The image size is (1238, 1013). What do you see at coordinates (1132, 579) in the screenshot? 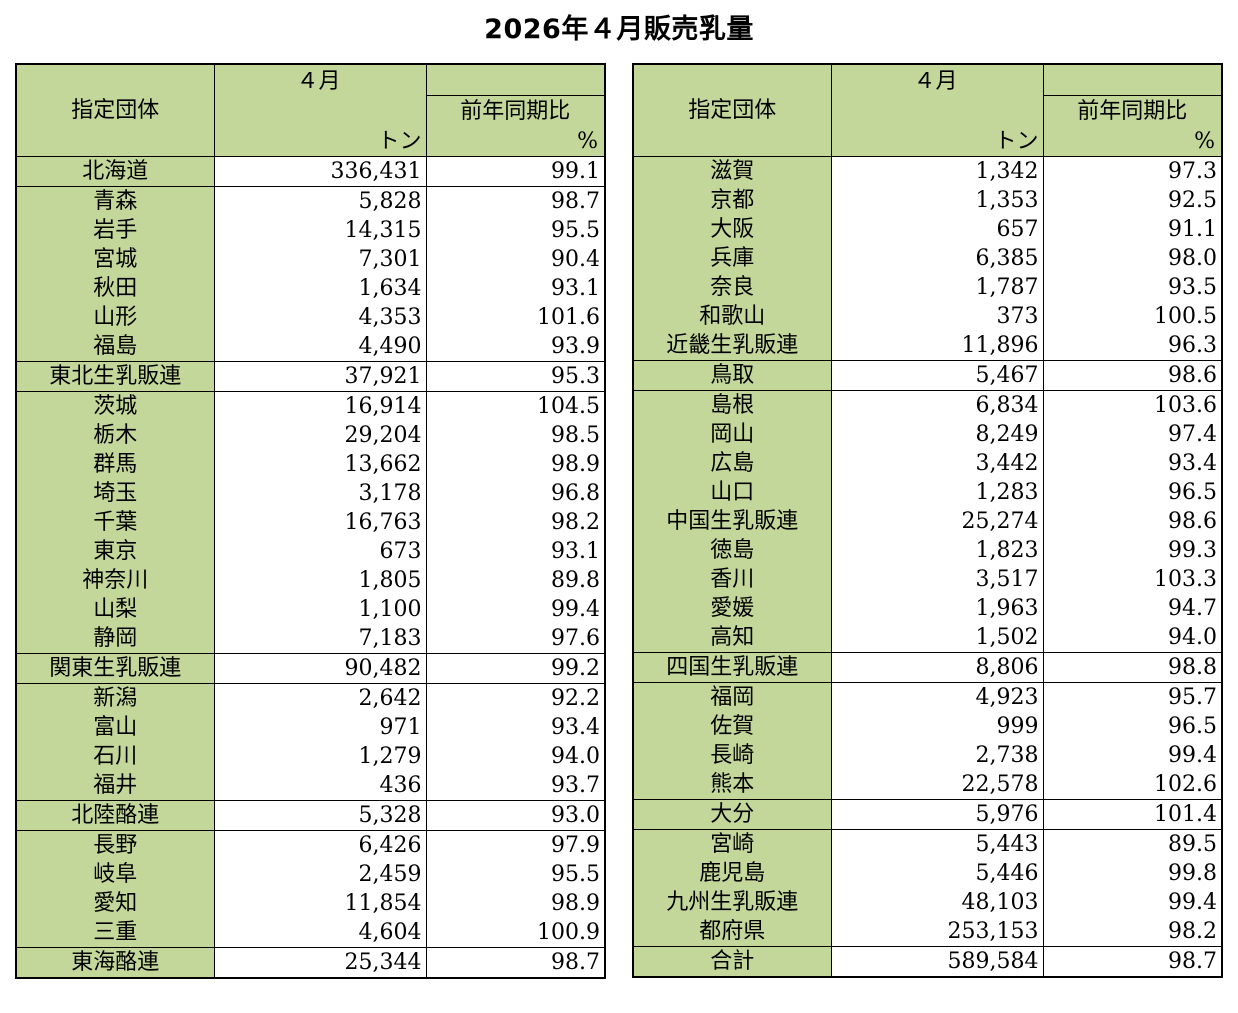
I see `yoy-ratio-cell: 103.3` at bounding box center [1132, 579].